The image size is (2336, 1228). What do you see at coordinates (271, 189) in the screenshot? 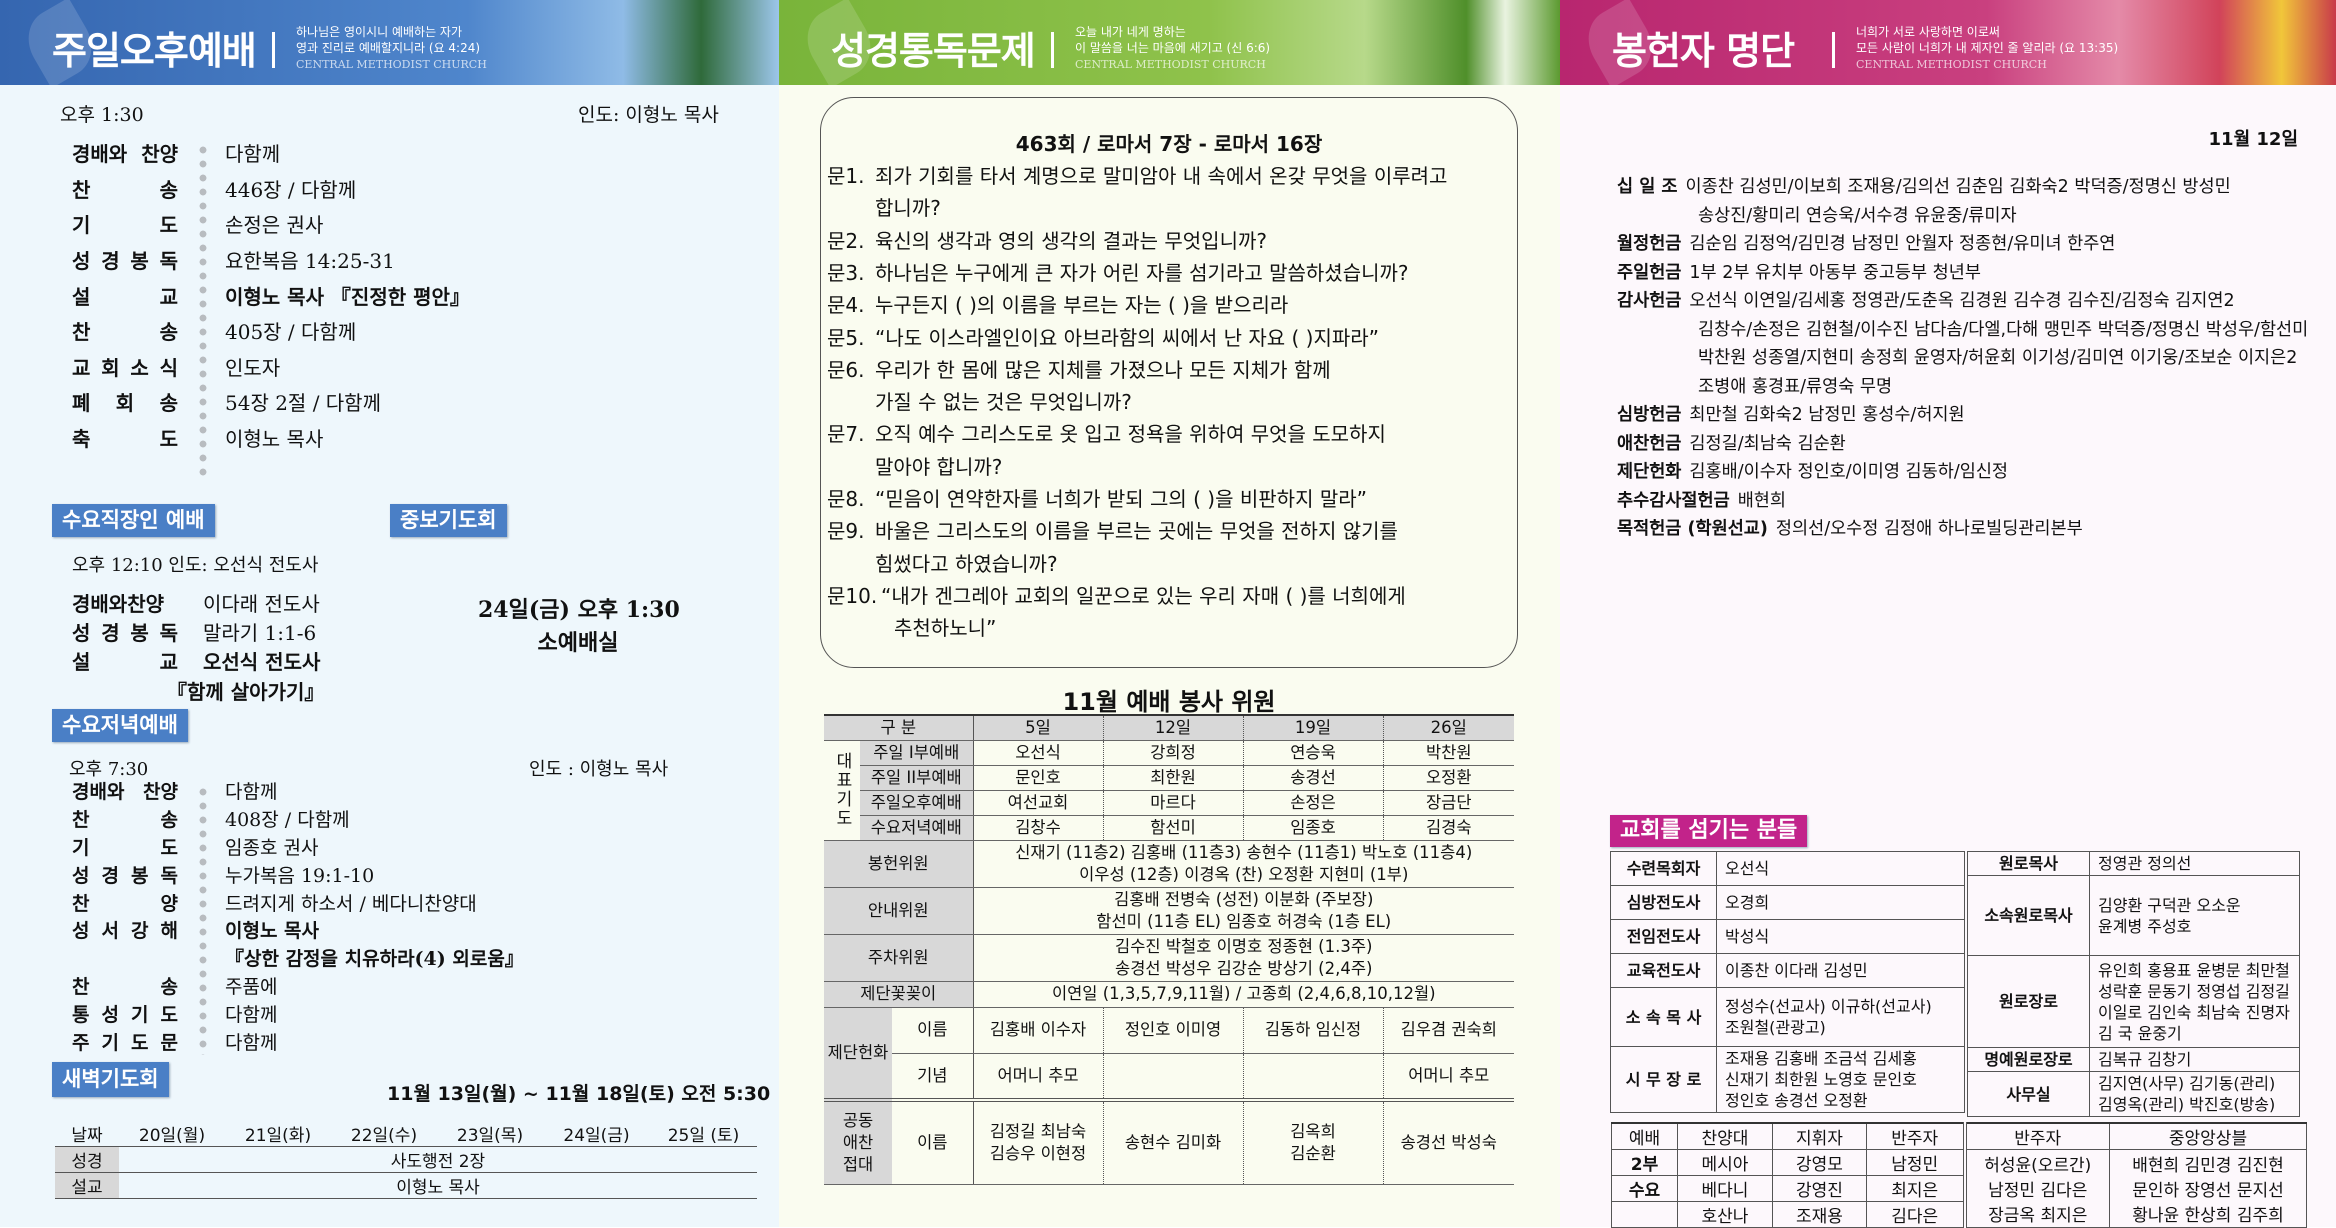
I see `order-row: 찬 송 446장 / 다함께` at bounding box center [271, 189].